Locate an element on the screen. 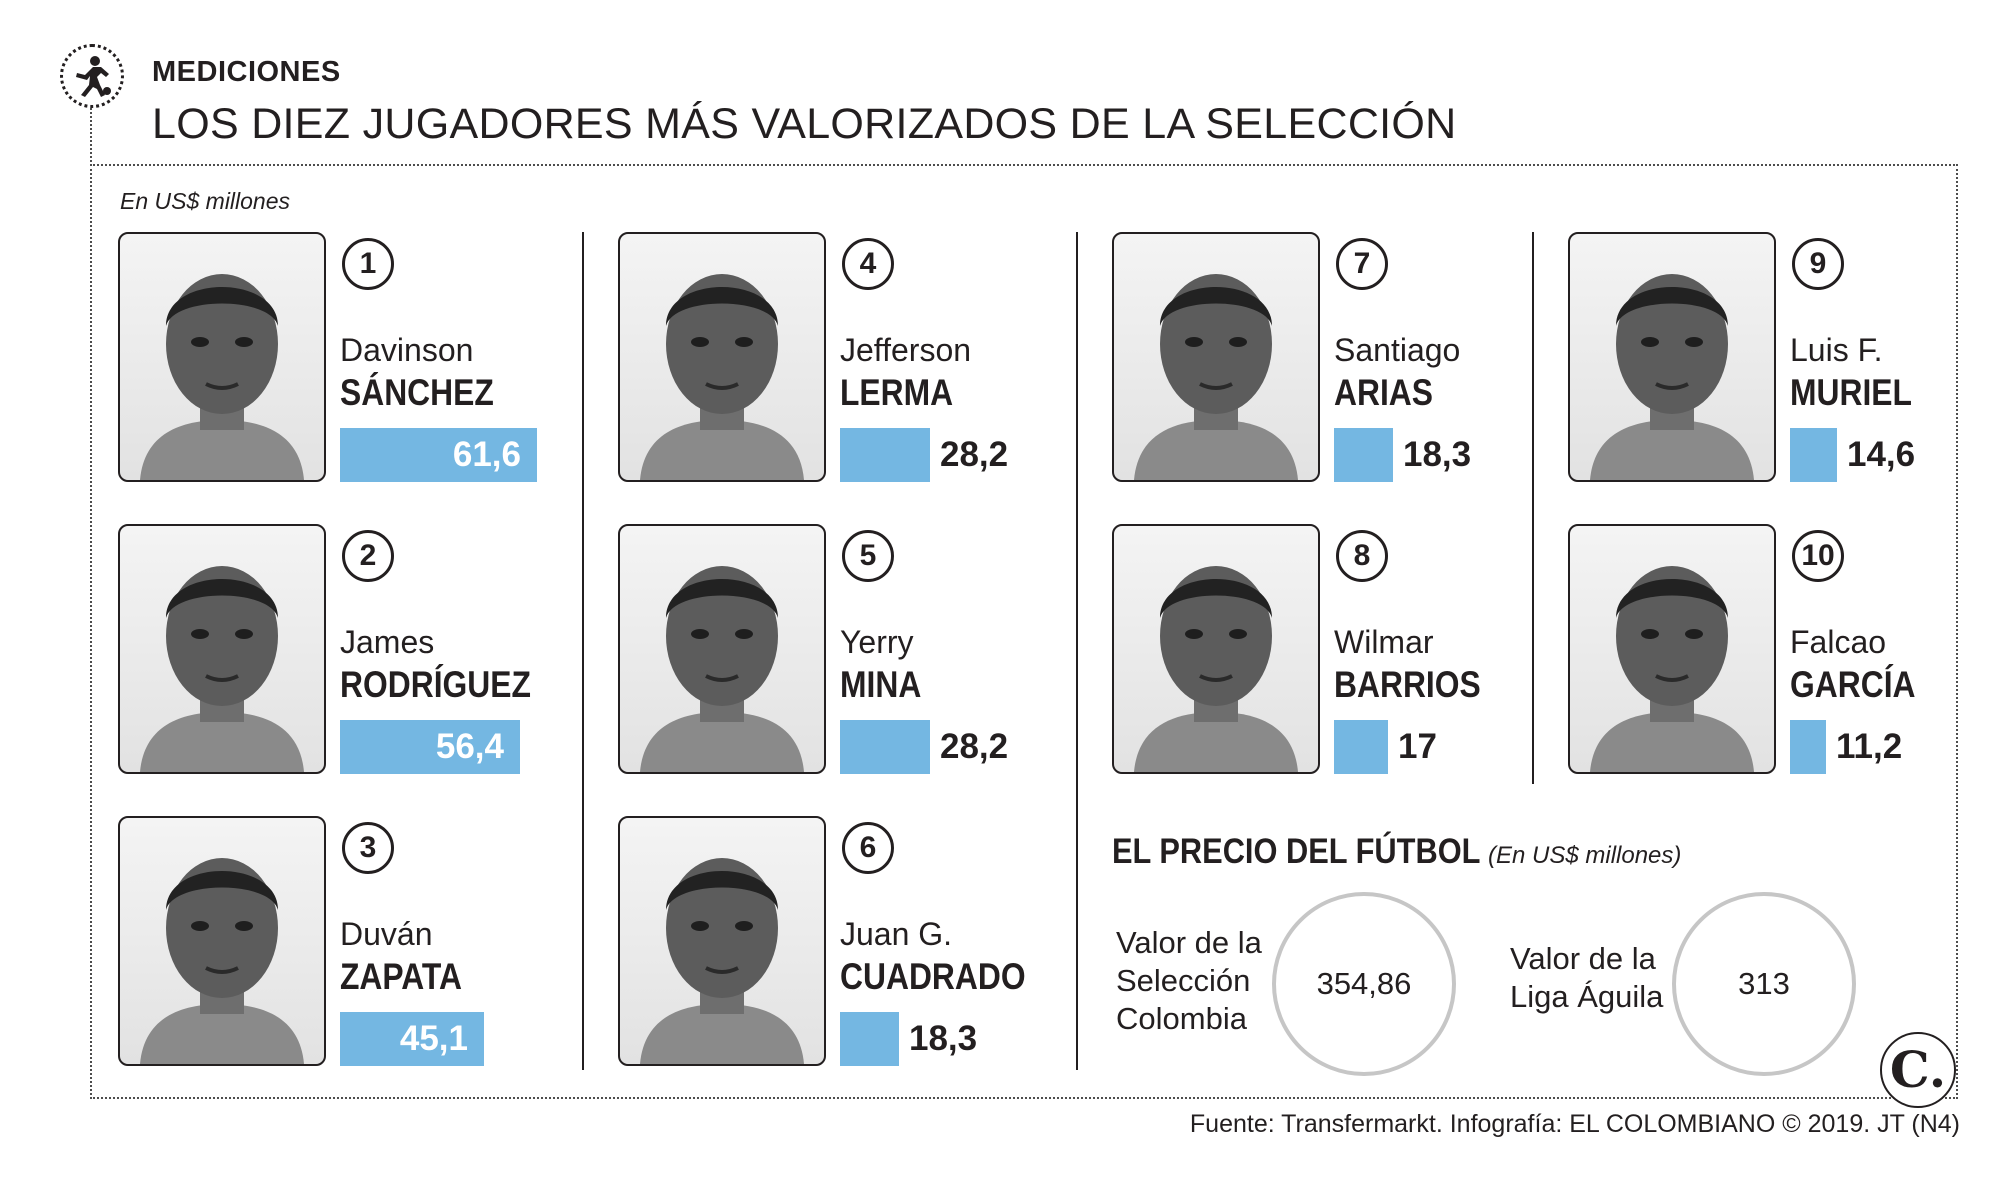 The height and width of the screenshot is (1178, 2000). price-section-title: EL PRECIO DEL FÚTBOL is located at coordinates (1296, 851).